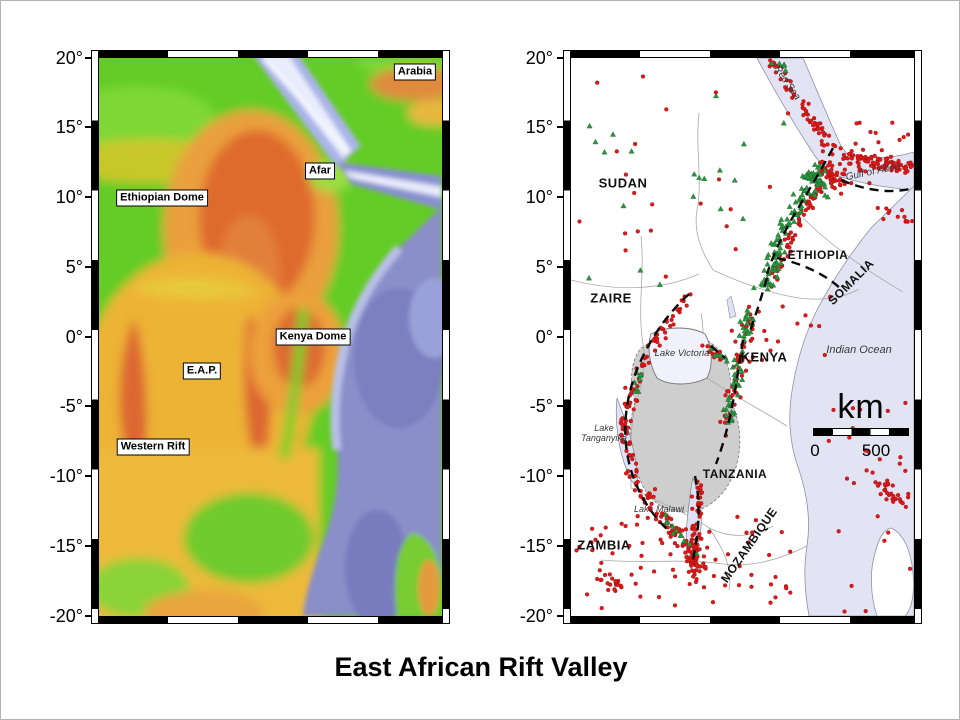  What do you see at coordinates (415, 72) in the screenshot?
I see `place-label: Arabia` at bounding box center [415, 72].